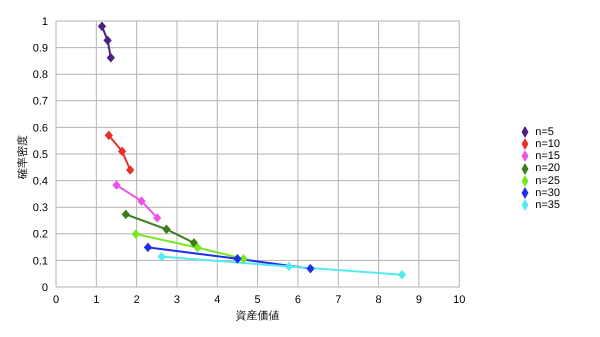 The height and width of the screenshot is (337, 600). I want to click on legend-label: n=30, so click(547, 192).